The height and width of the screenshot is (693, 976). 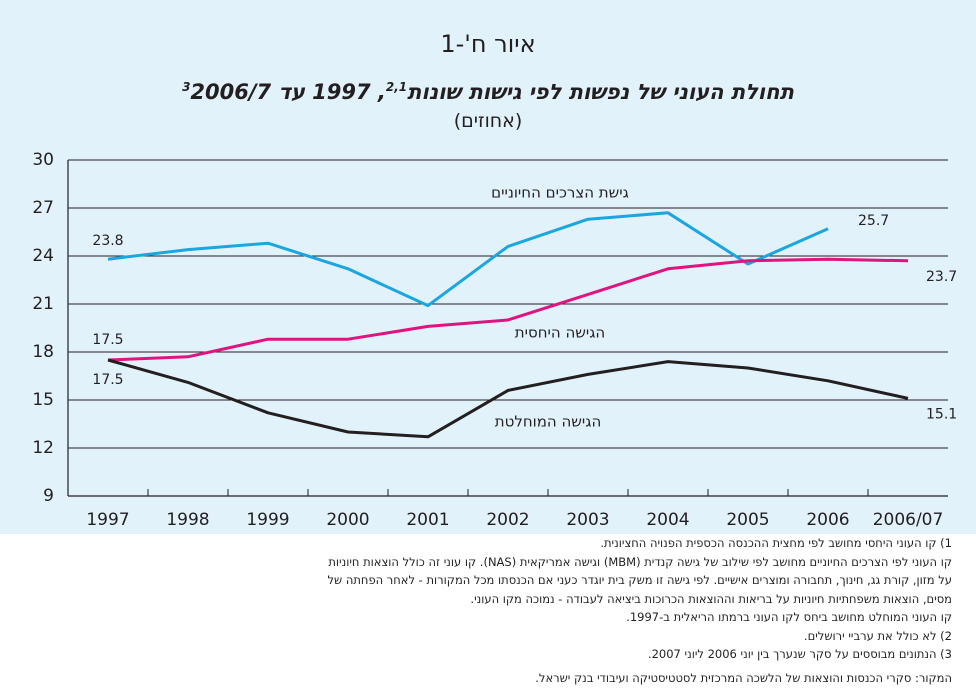 I want to click on series-label: גישת הצרכים החיוניים, so click(x=560, y=193).